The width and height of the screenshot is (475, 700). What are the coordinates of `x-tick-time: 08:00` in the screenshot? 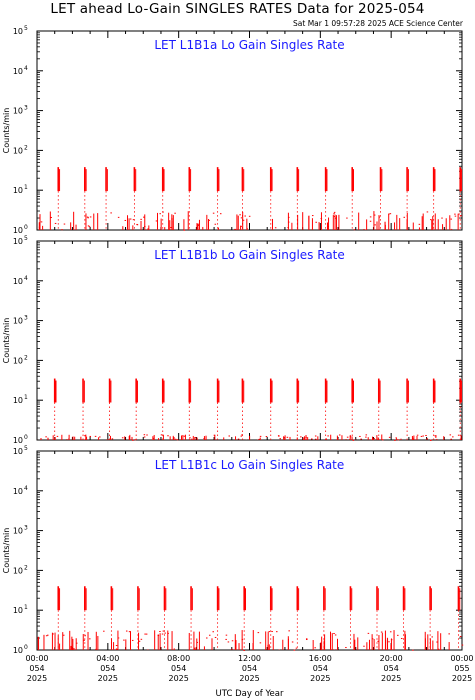 It's located at (178, 658).